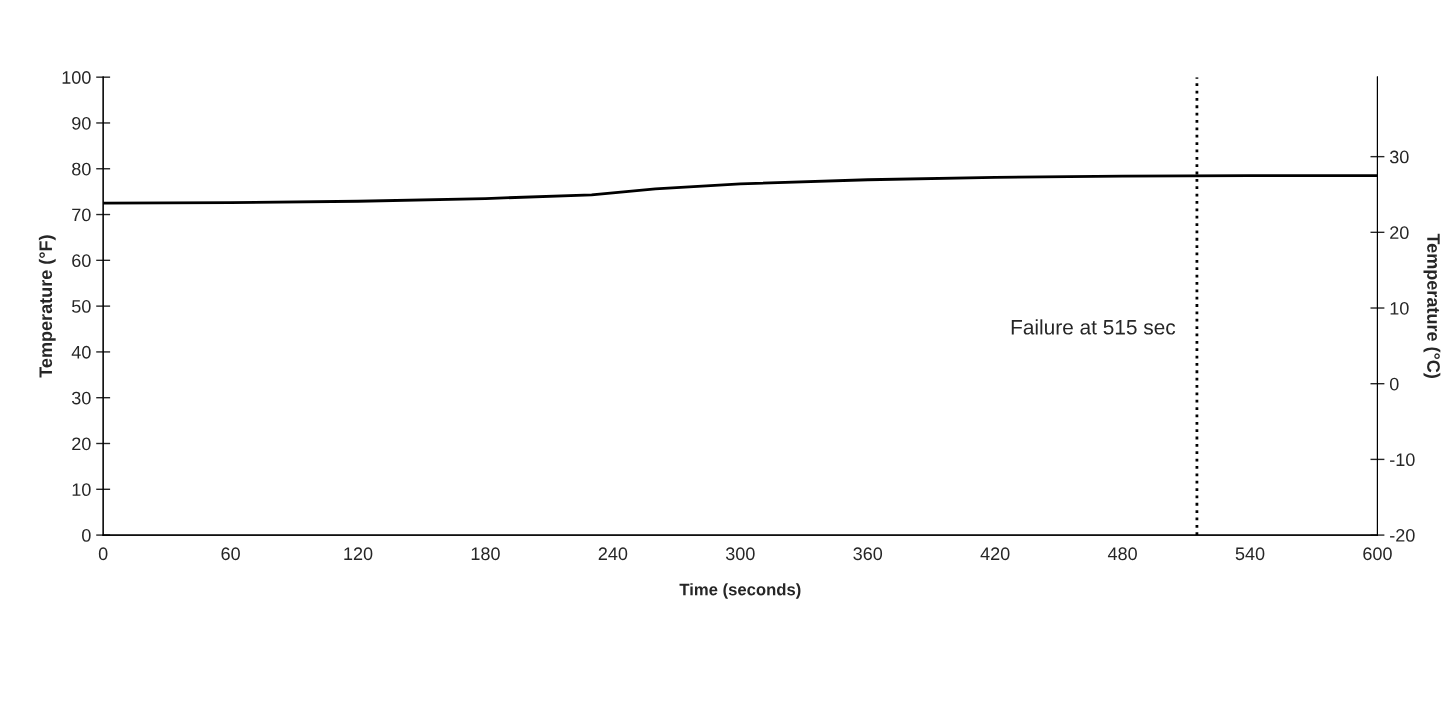 The image size is (1453, 728). Describe the element at coordinates (740, 591) in the screenshot. I see `x-axis-title: Time (seconds)` at that location.